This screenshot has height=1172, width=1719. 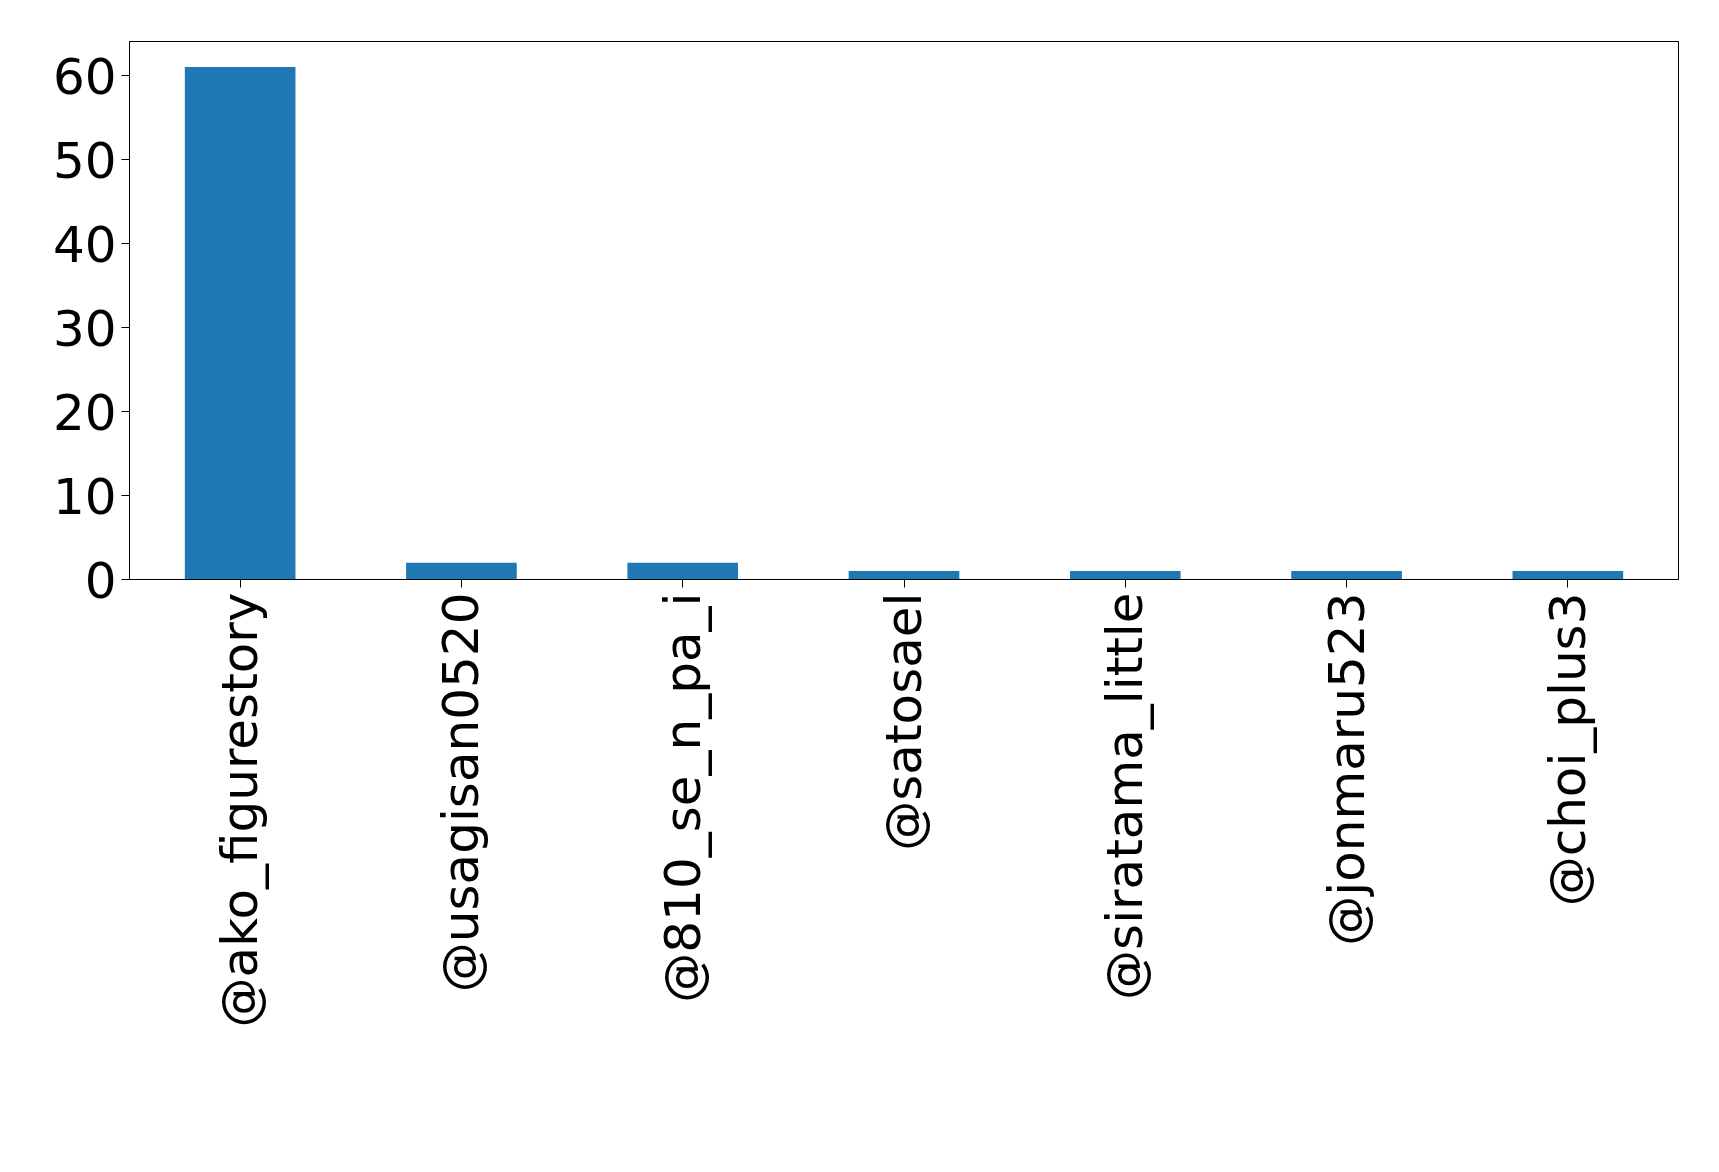 What do you see at coordinates (84, 244) in the screenshot?
I see `y-tick-label: 40` at bounding box center [84, 244].